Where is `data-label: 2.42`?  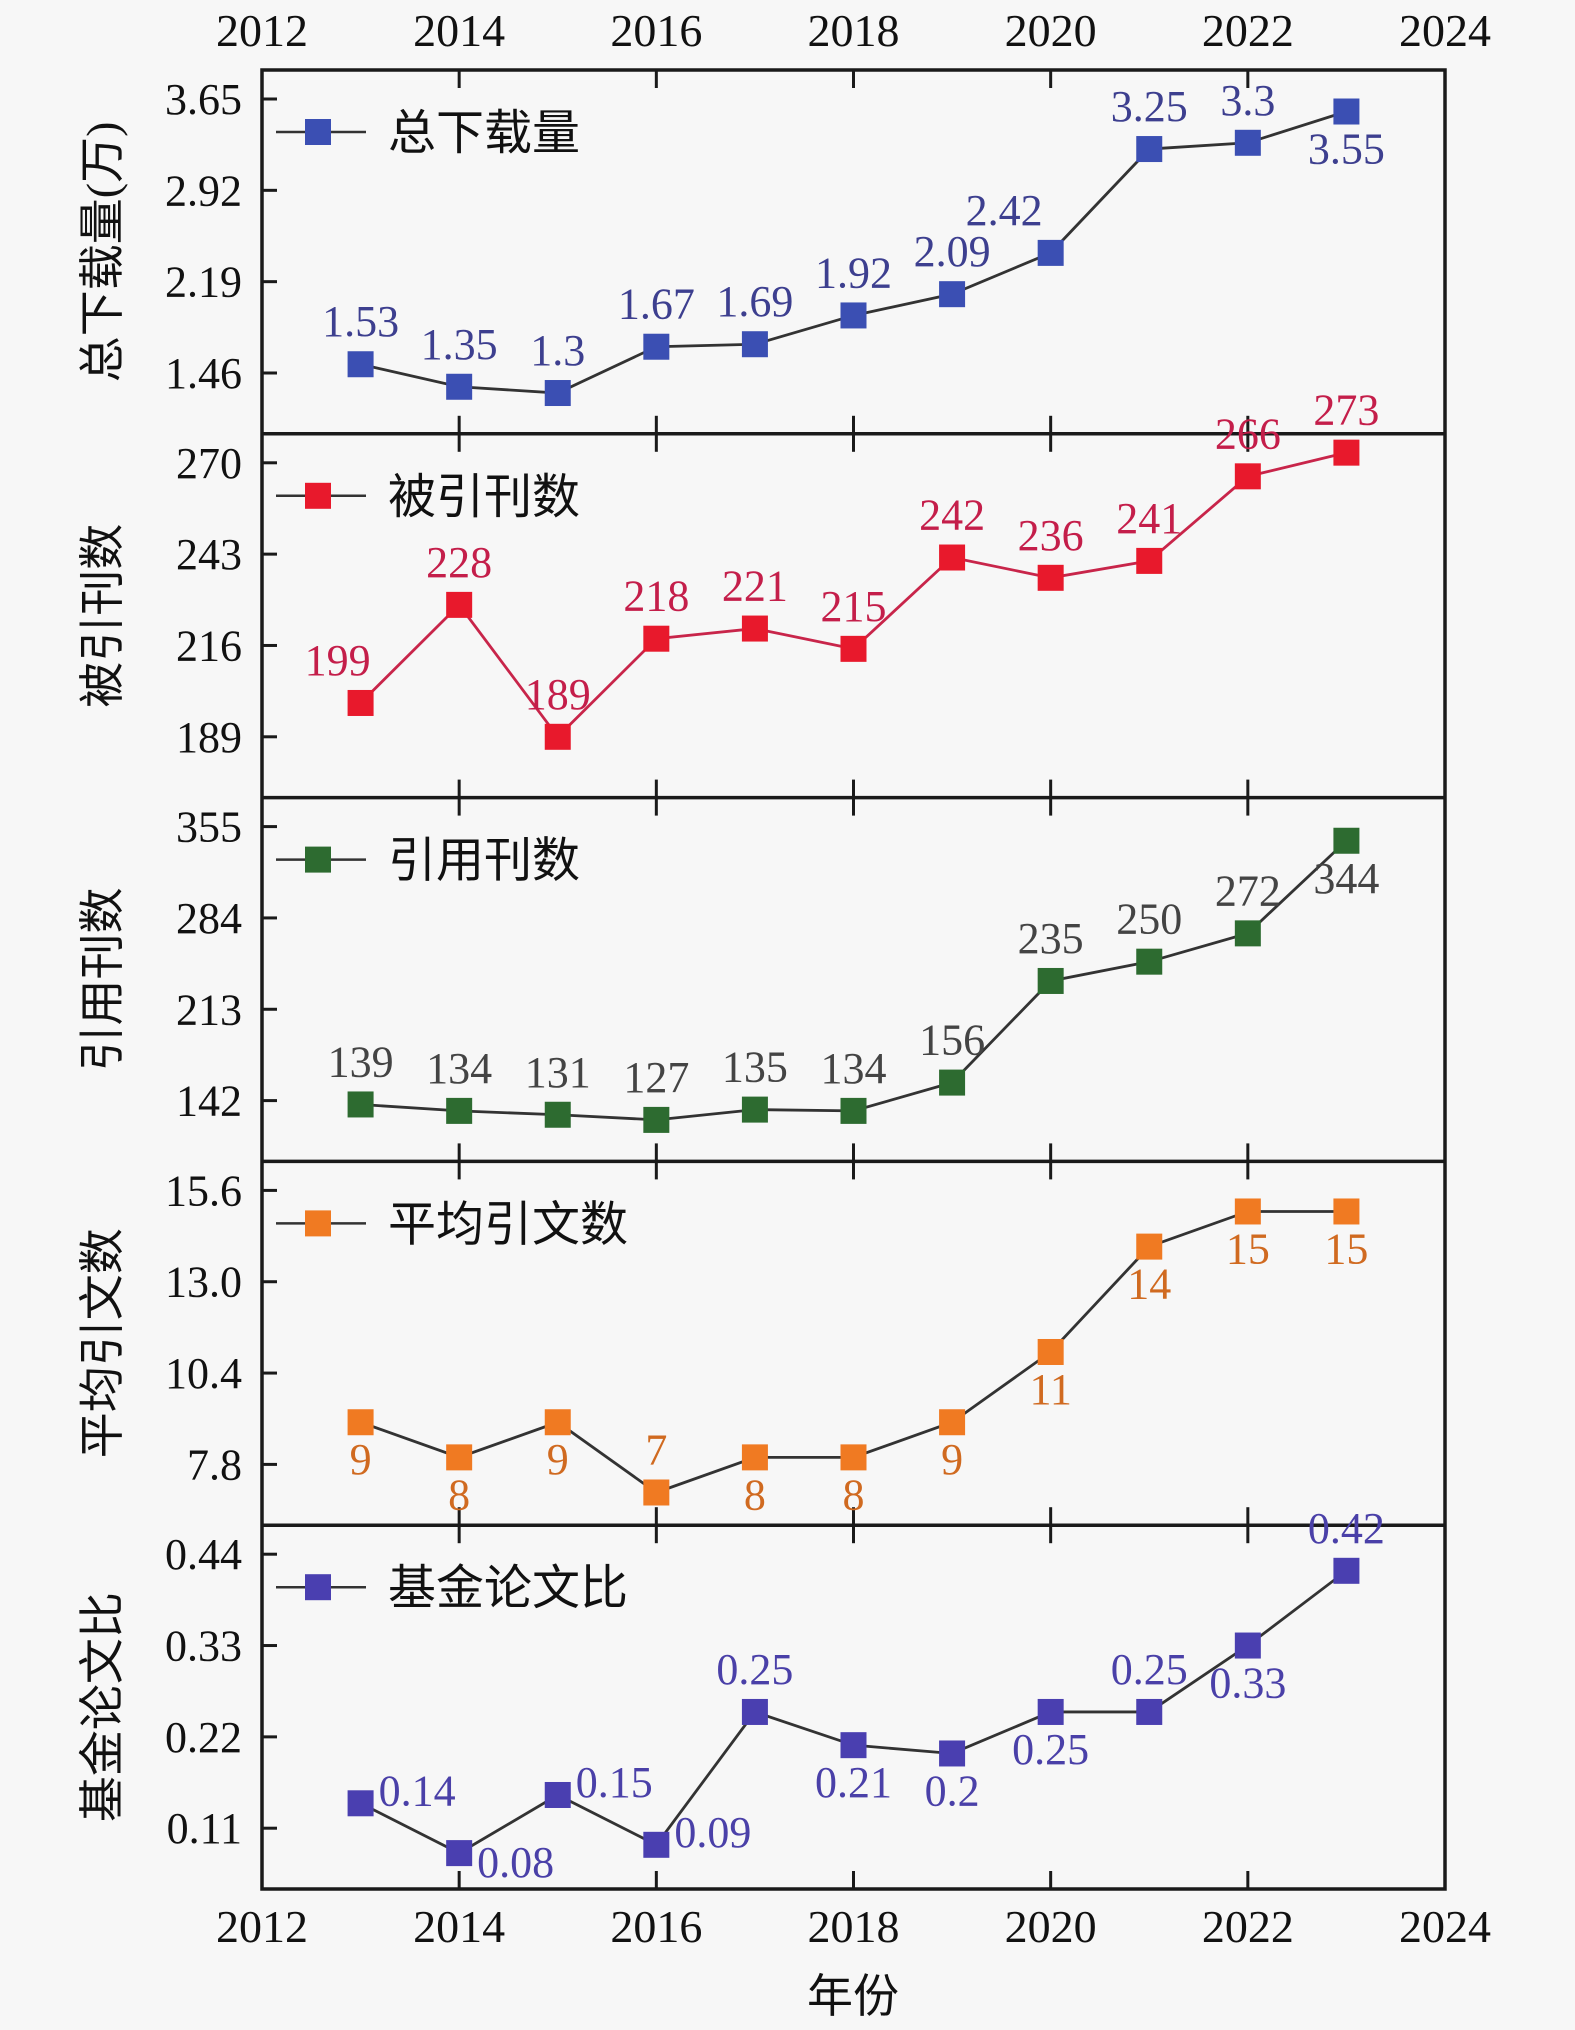
data-label: 2.42 is located at coordinates (1004, 210).